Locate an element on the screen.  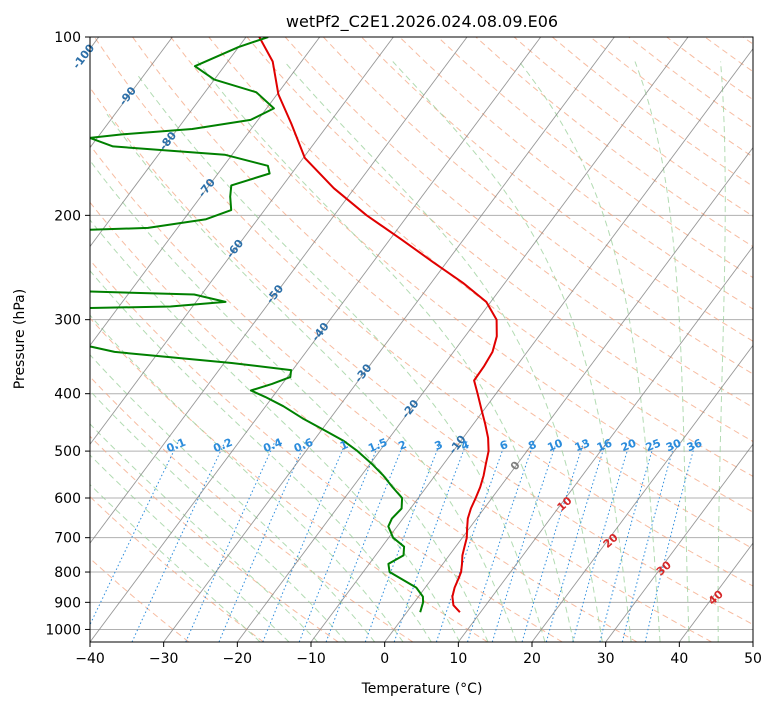
moist-adiabat-label: 40 is located at coordinates (716, 597).